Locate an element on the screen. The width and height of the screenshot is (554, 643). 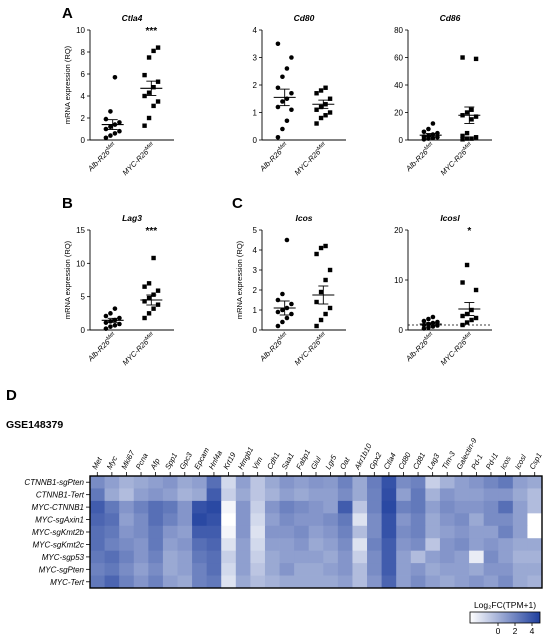
y-tick-label: 5 is located at coordinates (255, 230).